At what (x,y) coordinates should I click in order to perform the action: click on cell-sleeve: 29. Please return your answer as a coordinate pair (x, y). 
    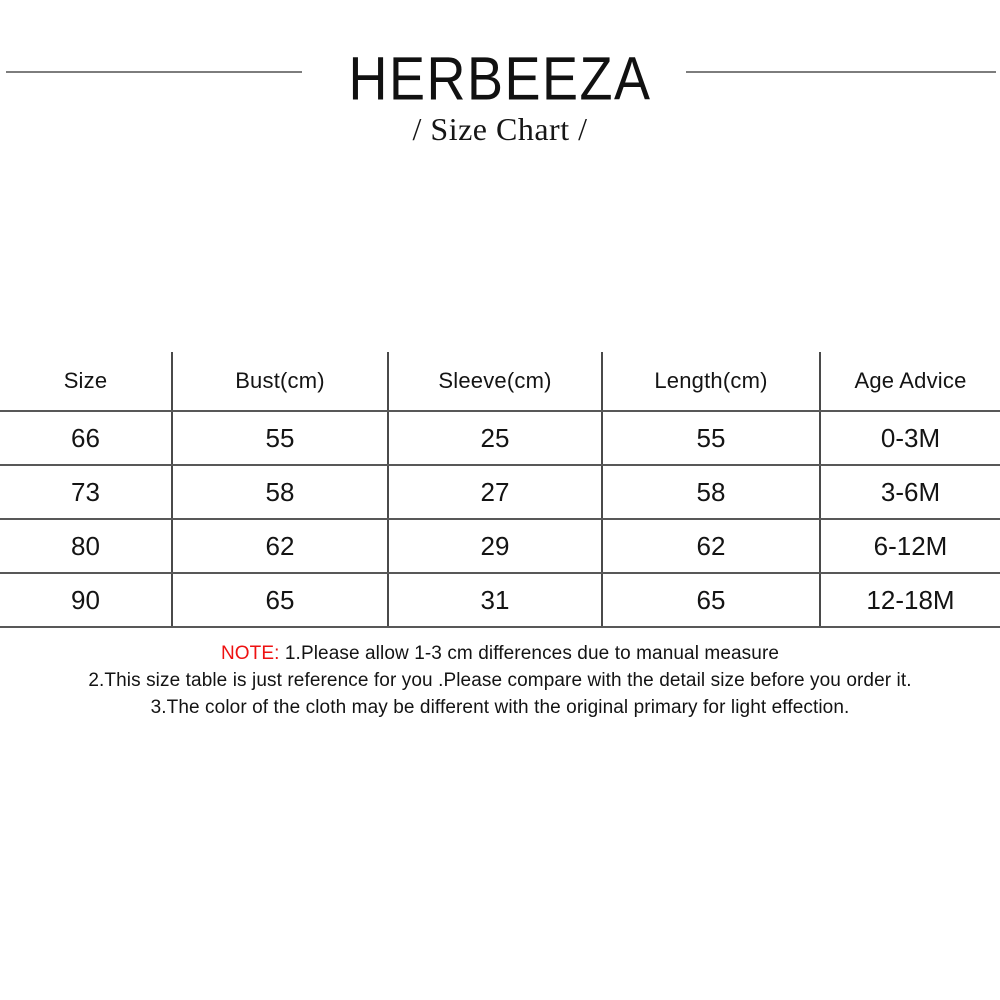
    Looking at the image, I should click on (494, 546).